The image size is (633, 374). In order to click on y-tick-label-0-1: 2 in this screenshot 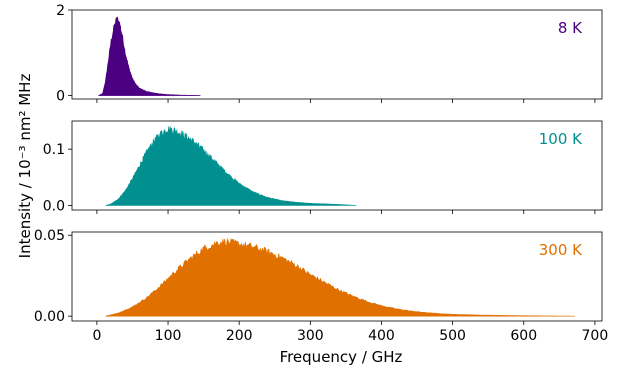, I will do `click(60, 11)`.